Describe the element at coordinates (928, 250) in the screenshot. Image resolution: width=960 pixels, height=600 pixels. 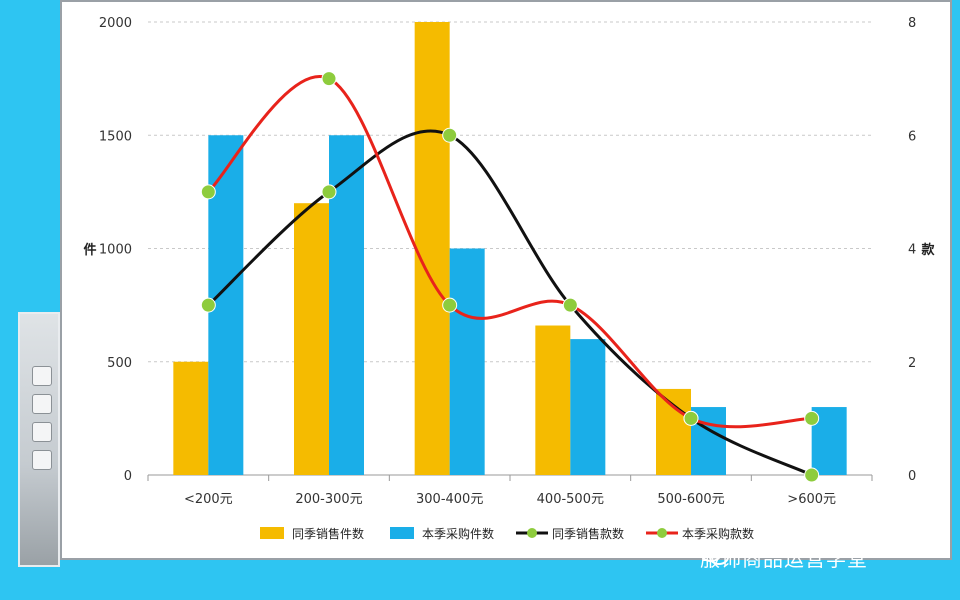
I see `right-axis-title: 款` at that location.